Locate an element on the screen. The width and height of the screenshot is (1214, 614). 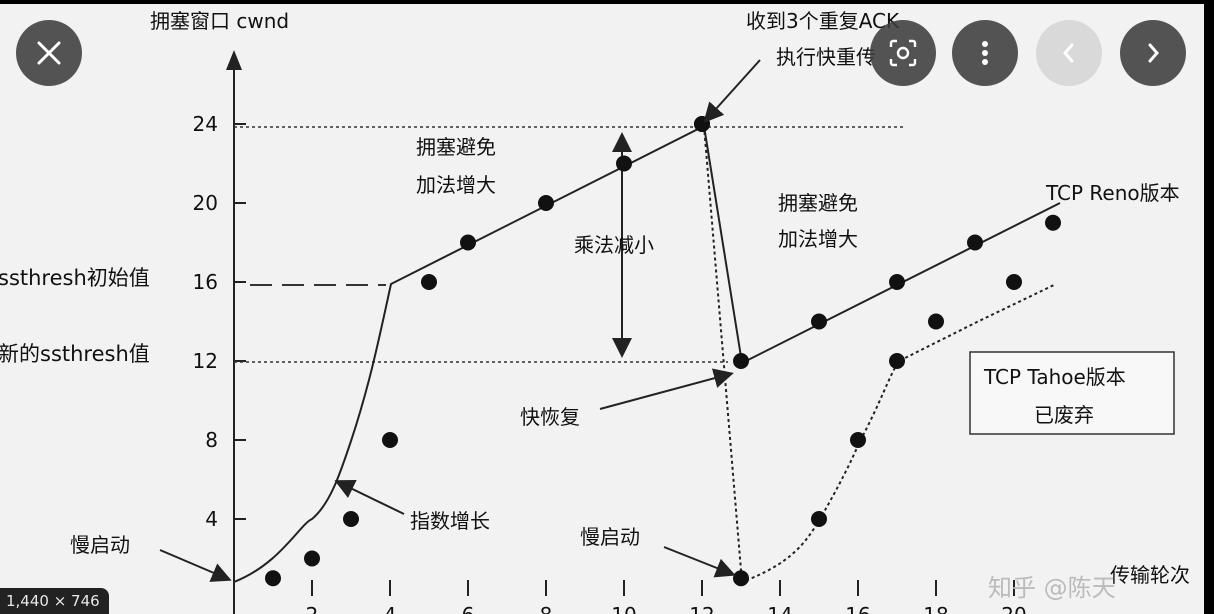
tahoe-box is located at coordinates (1072, 393).